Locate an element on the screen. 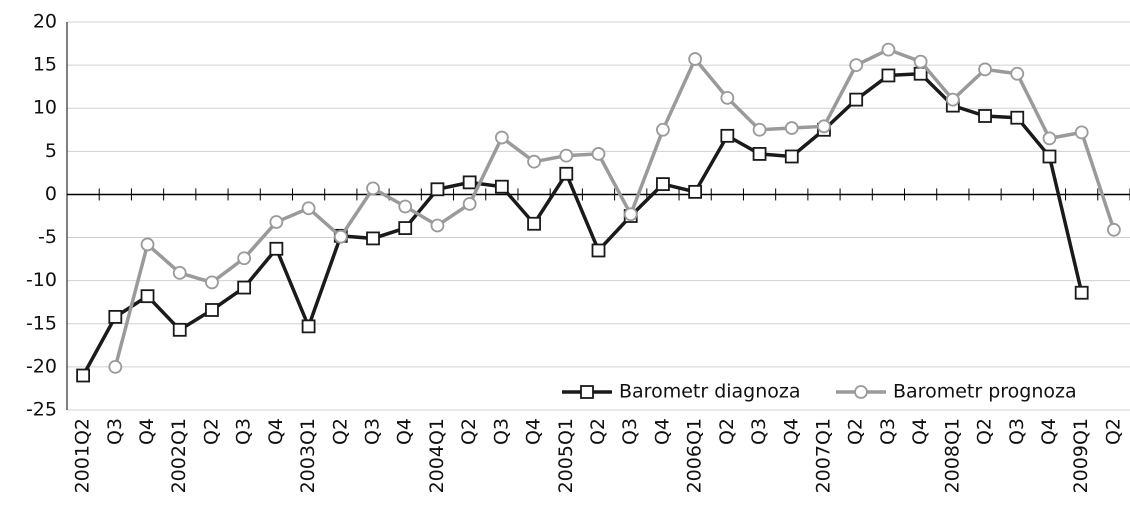 The image size is (1130, 522). y-tick-label: 10 is located at coordinates (45, 108).